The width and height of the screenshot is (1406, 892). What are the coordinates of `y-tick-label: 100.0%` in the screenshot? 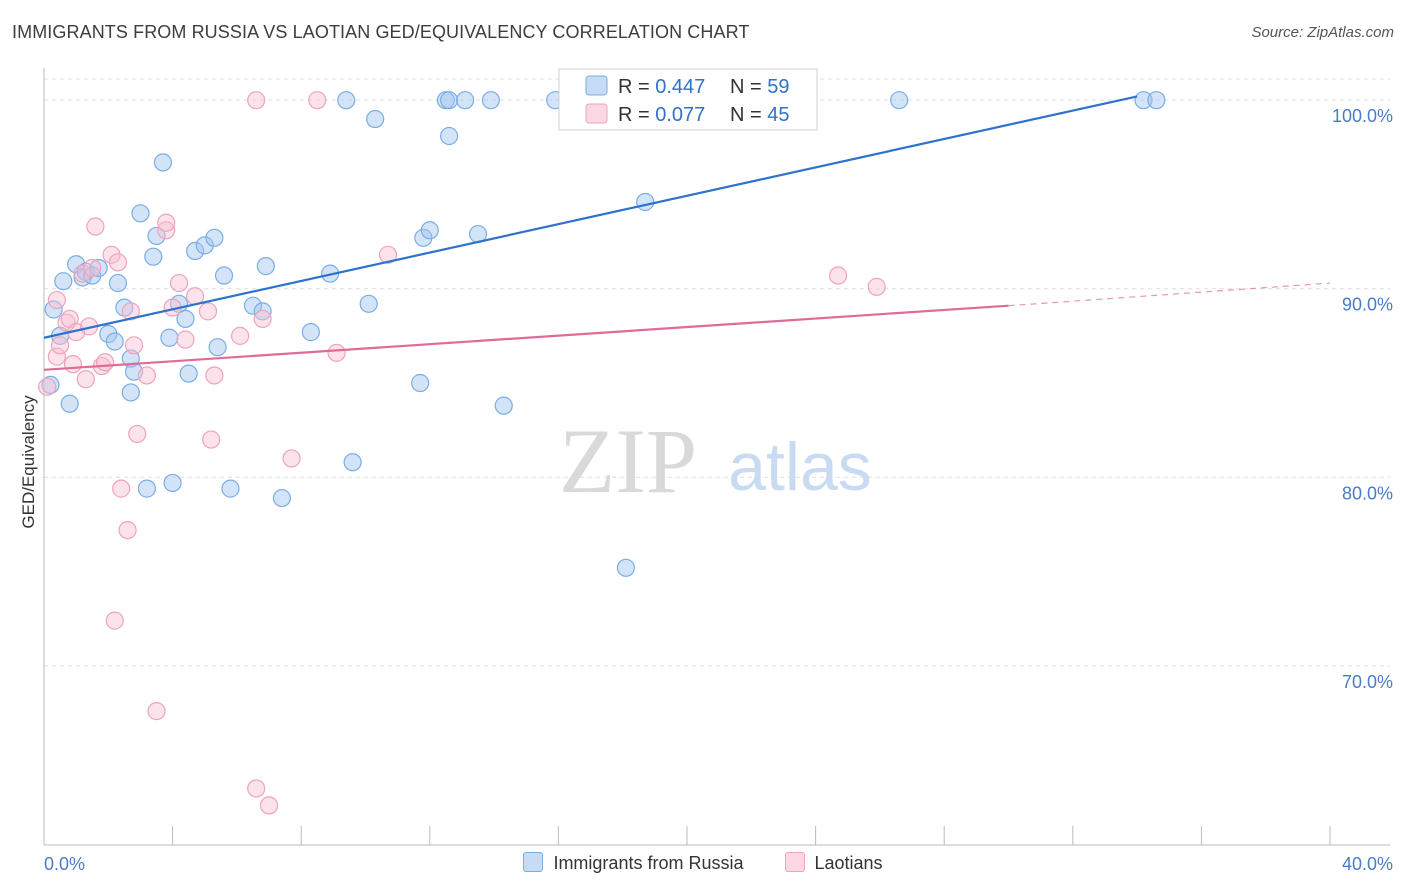 It's located at (1362, 116).